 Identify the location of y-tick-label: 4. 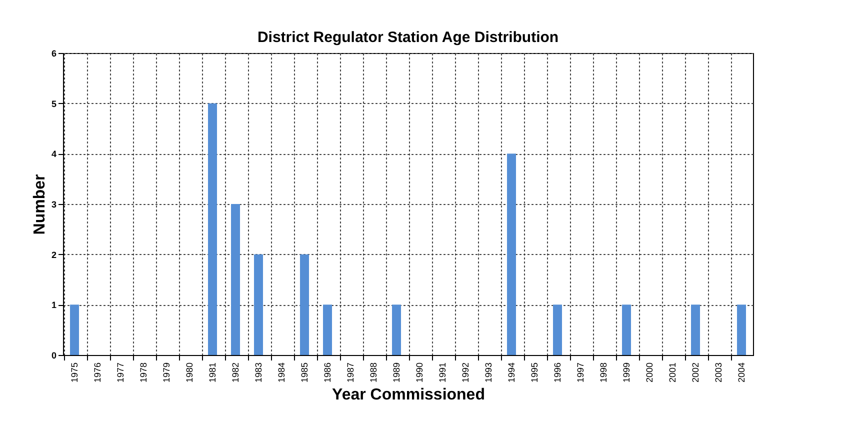
(53, 154).